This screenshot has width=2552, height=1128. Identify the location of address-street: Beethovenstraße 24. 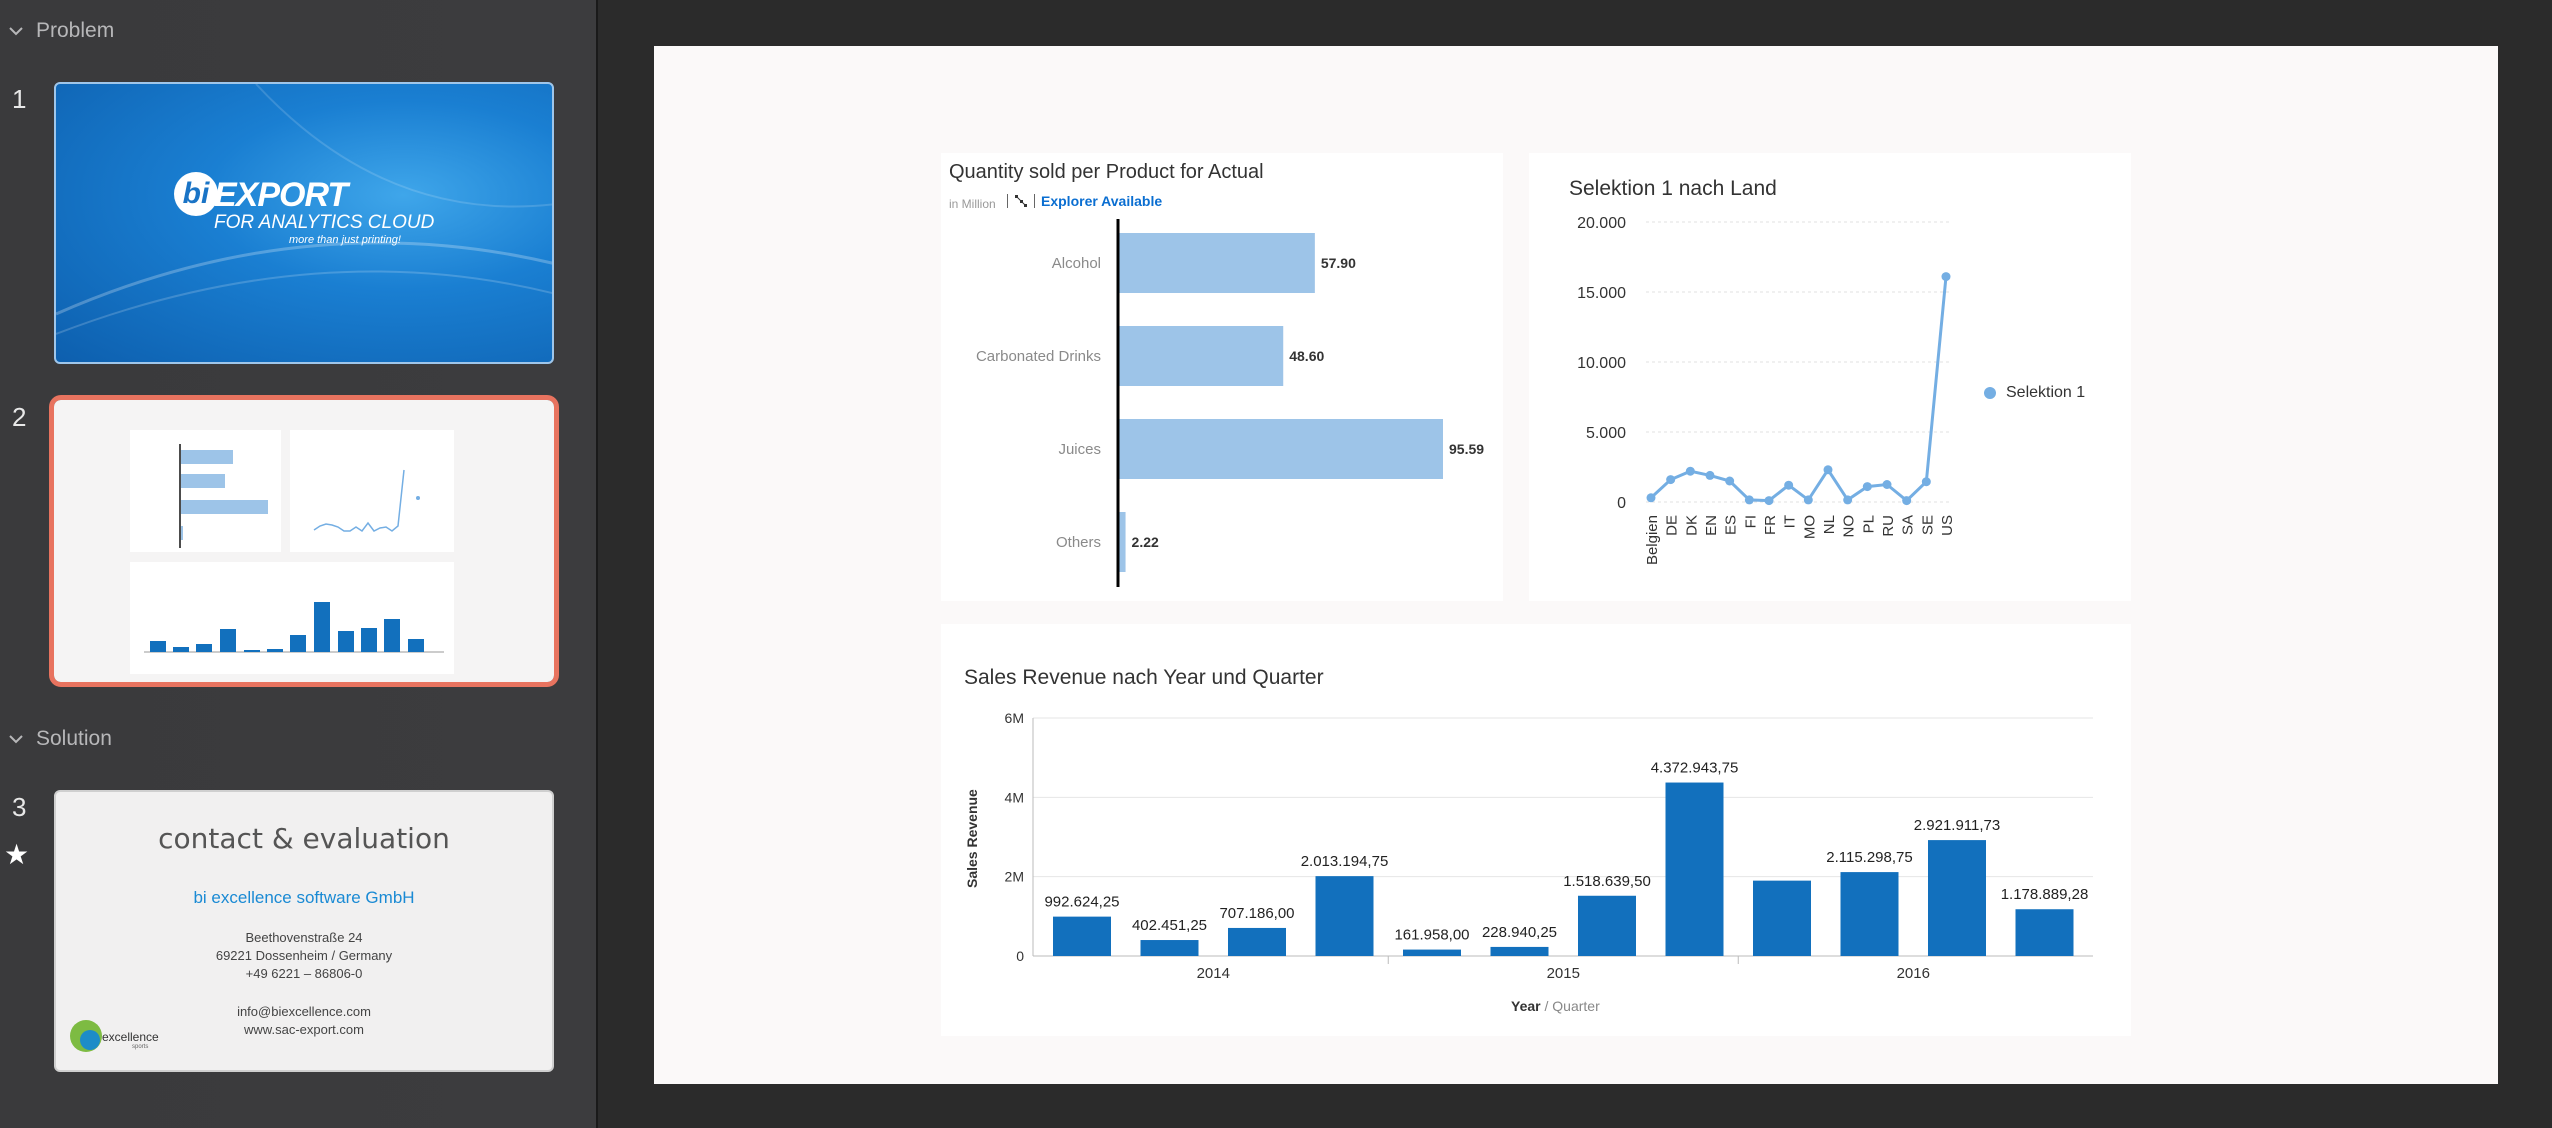
(304, 937).